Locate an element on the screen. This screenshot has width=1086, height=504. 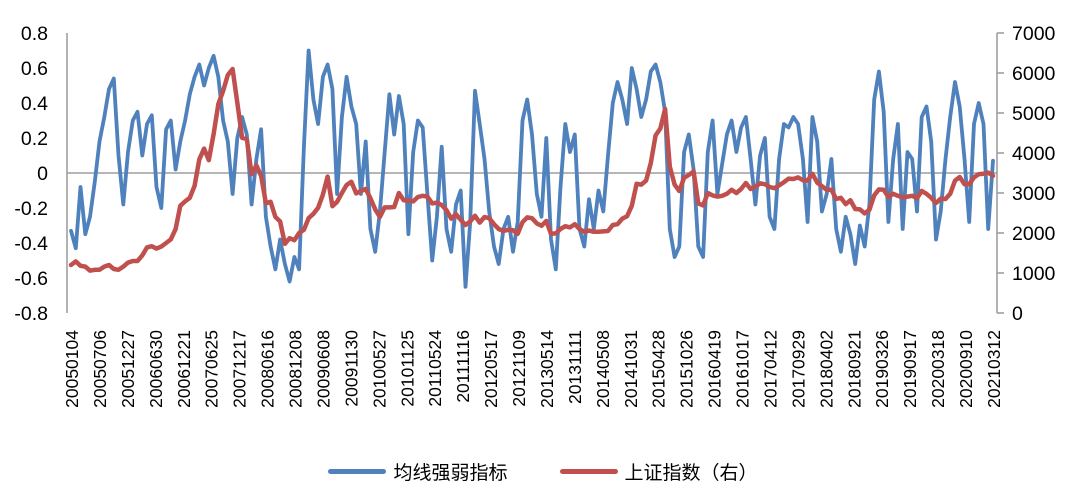
y-axis-right-label: 3000 is located at coordinates (1034, 194).